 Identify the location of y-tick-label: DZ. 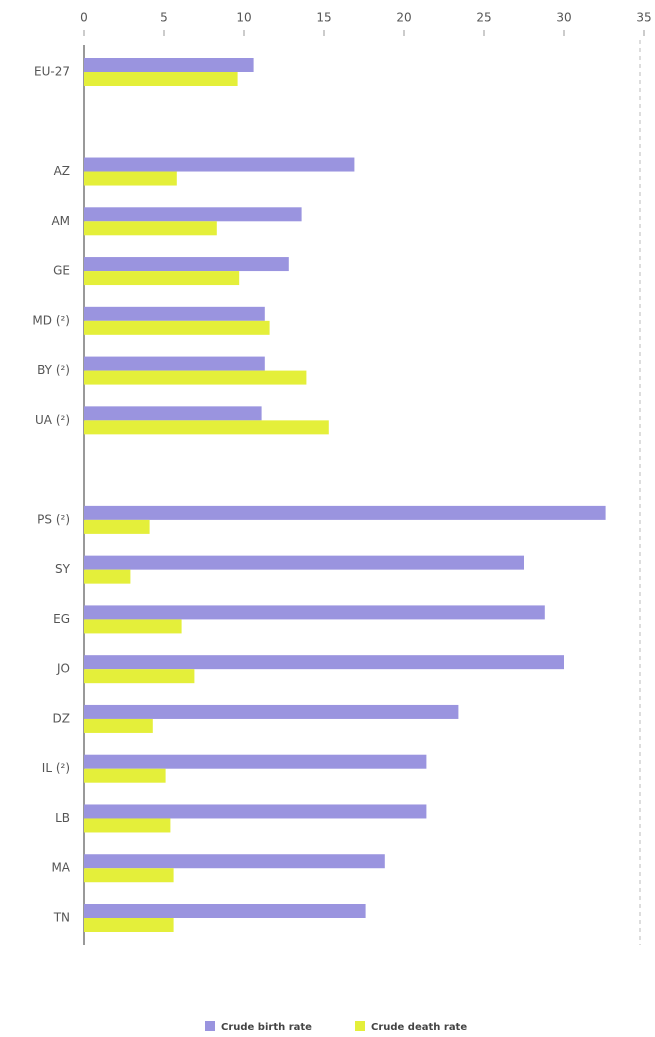
(61, 718).